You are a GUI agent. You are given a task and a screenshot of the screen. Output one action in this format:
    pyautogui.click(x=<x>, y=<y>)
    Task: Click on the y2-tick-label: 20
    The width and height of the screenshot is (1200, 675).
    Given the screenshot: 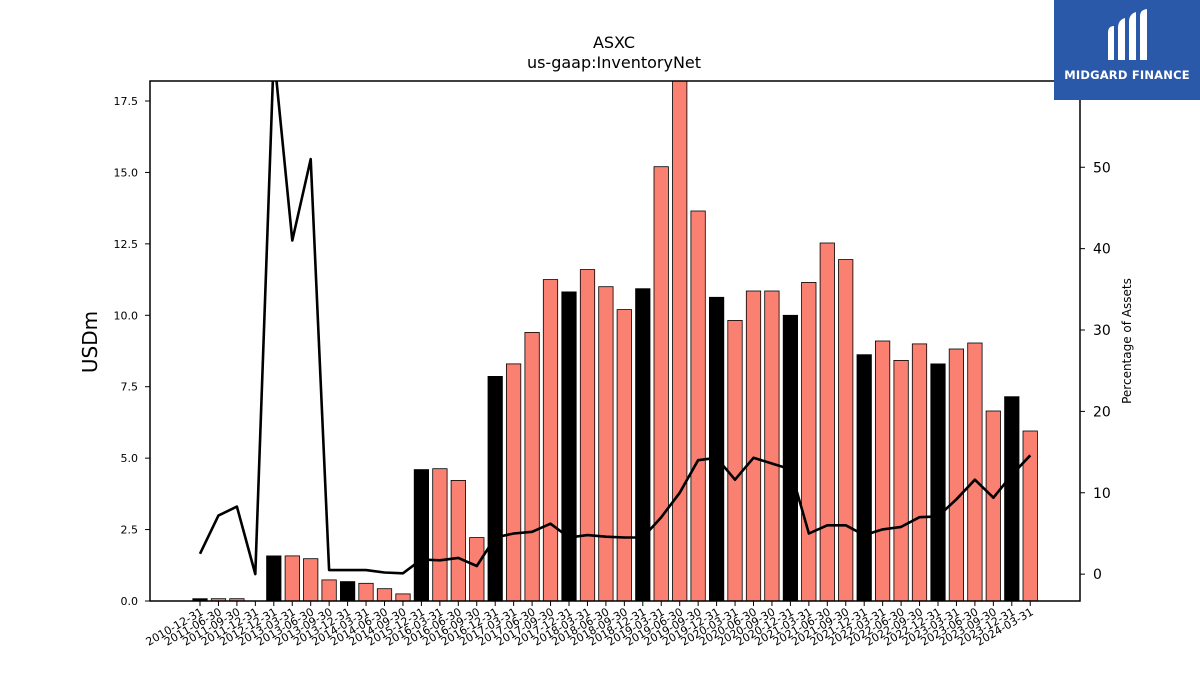 What is the action you would take?
    pyautogui.click(x=1102, y=412)
    